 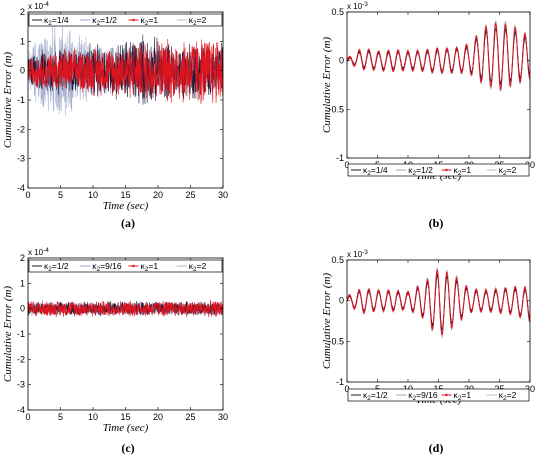 I want to click on x-tick-label: 0, so click(x=27, y=417).